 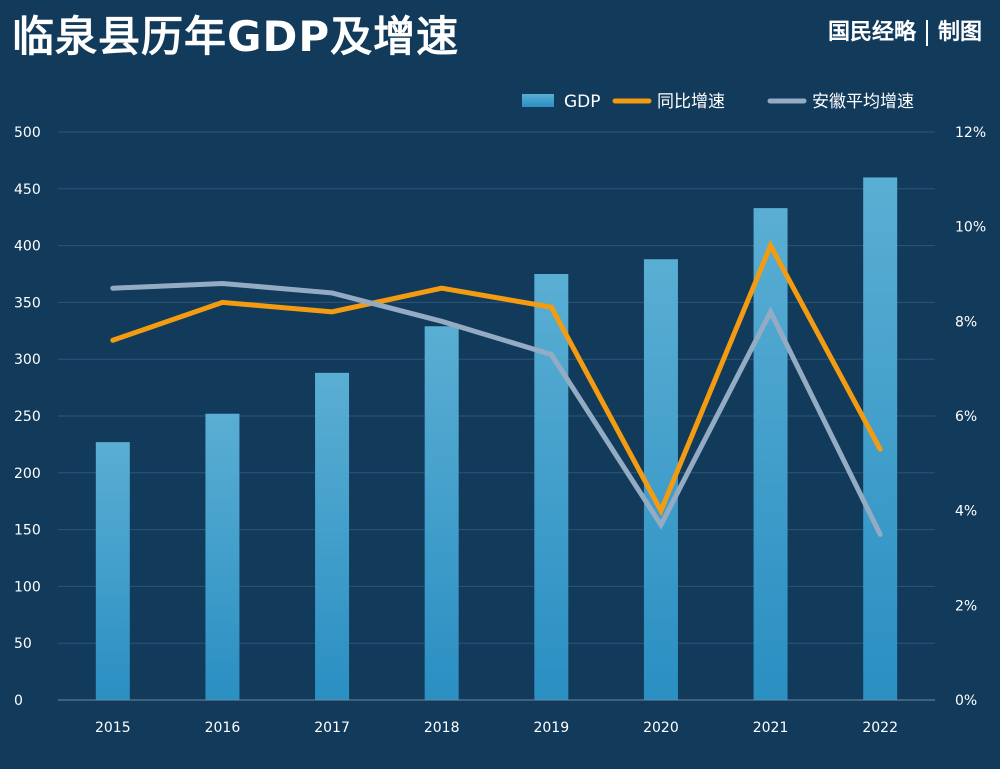 What do you see at coordinates (871, 32) in the screenshot?
I see `source-brand: 国民经略` at bounding box center [871, 32].